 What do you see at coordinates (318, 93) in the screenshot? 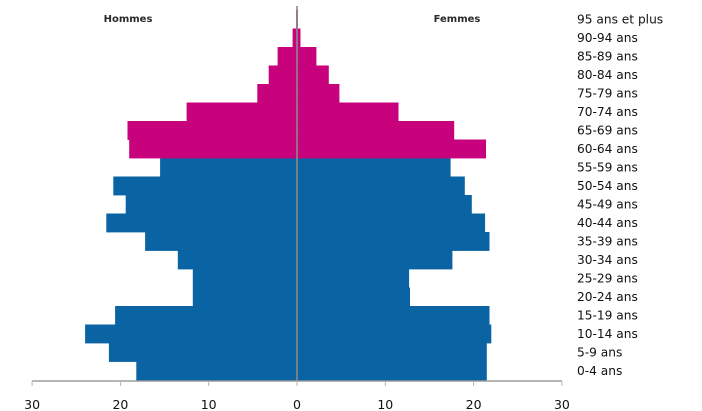
I see `bar-femmes-75-79-ans` at bounding box center [318, 93].